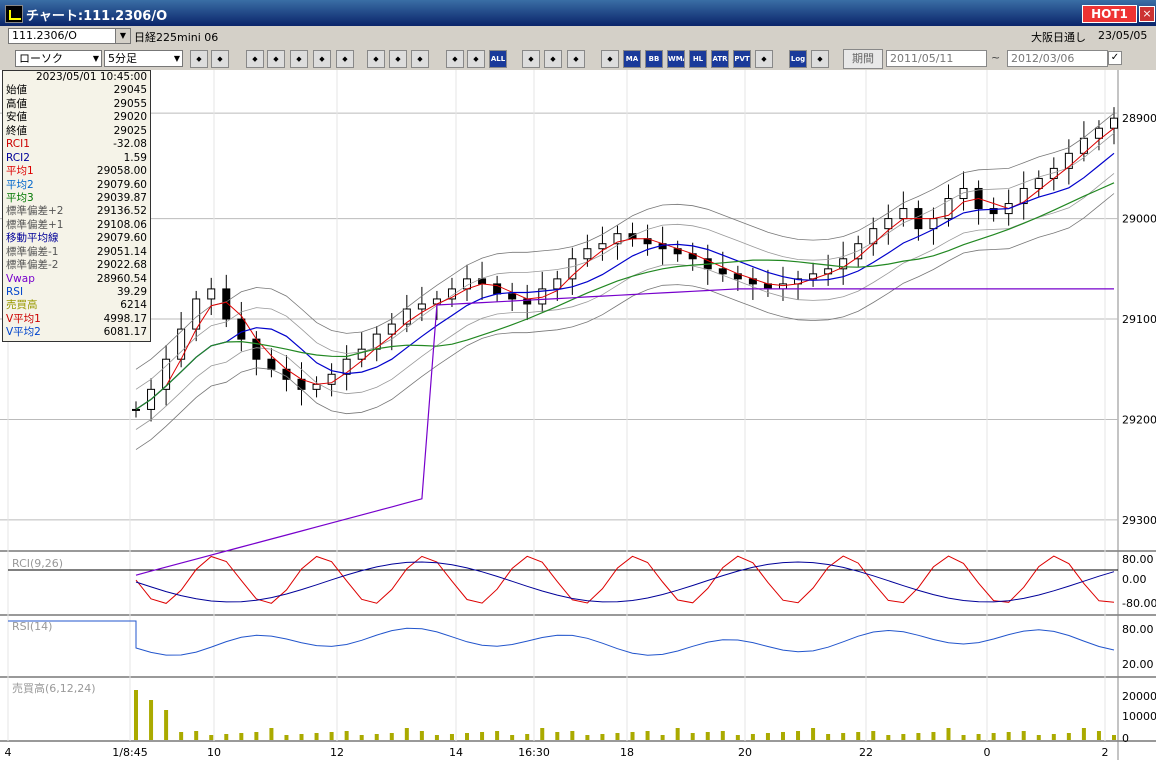  I want to click on info-row: RCI1 -32.08, so click(76, 144).